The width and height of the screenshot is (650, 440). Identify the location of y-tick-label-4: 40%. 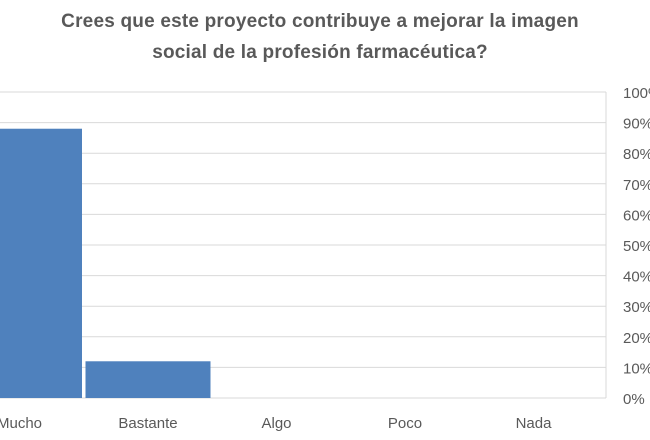
(636, 277).